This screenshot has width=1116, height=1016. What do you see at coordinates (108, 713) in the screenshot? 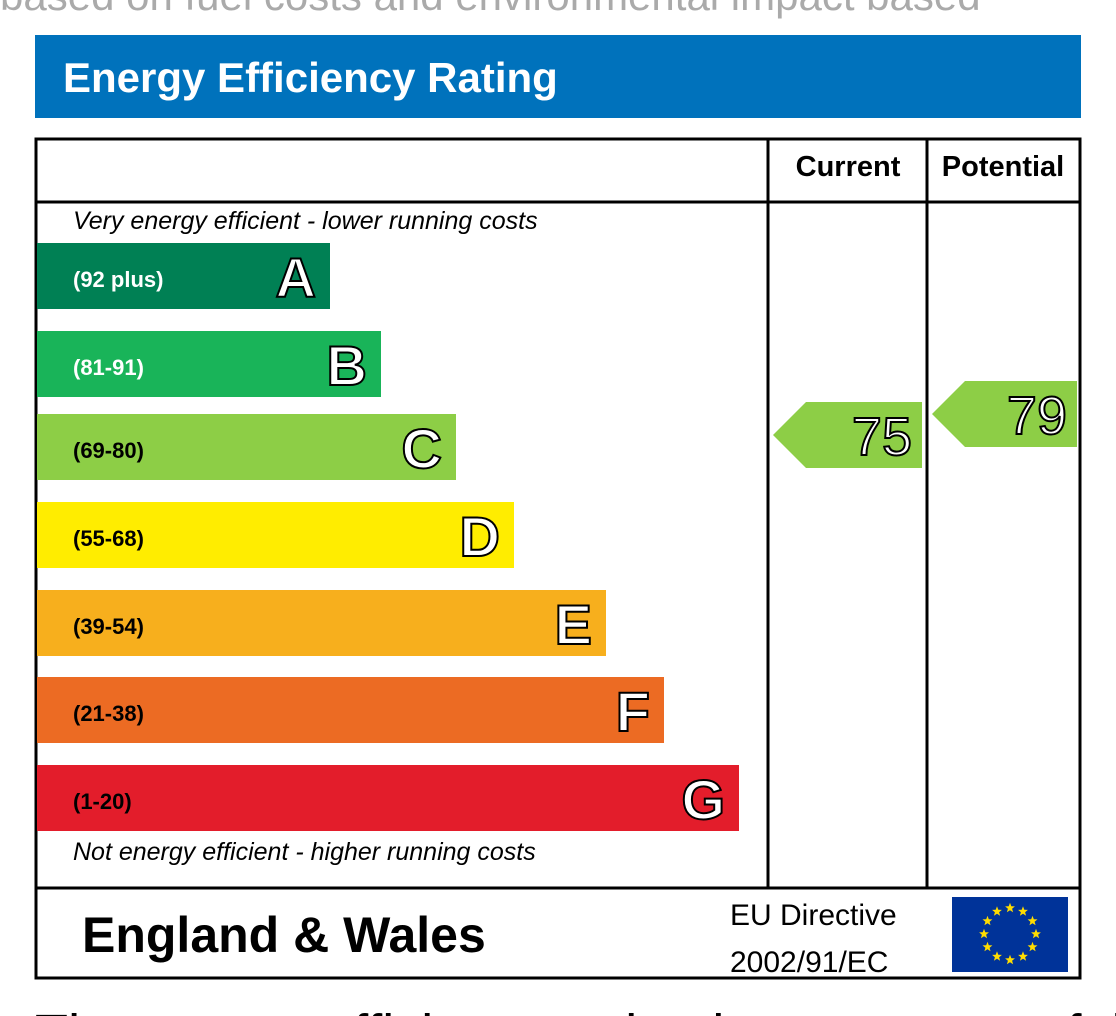
I see `band-range: (21-38)` at bounding box center [108, 713].